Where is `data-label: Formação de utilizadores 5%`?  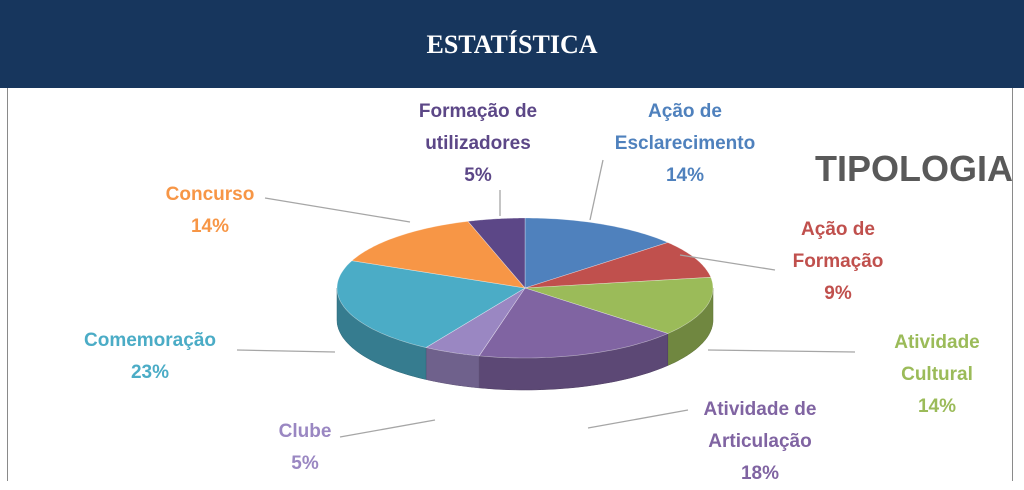 data-label: Formação de utilizadores 5% is located at coordinates (478, 144).